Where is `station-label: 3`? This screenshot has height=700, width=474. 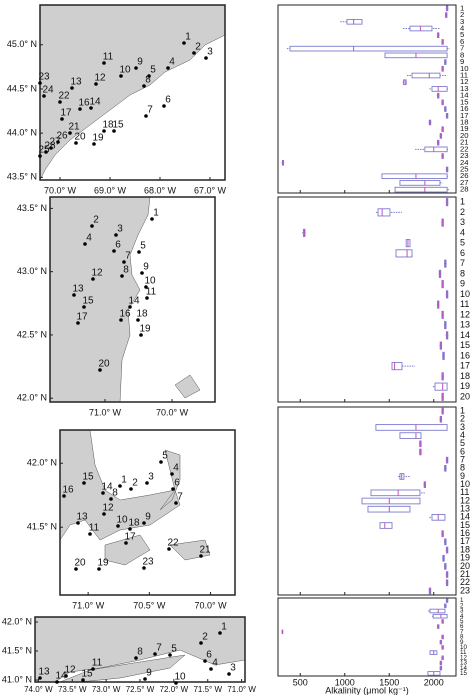 station-label: 3 is located at coordinates (210, 52).